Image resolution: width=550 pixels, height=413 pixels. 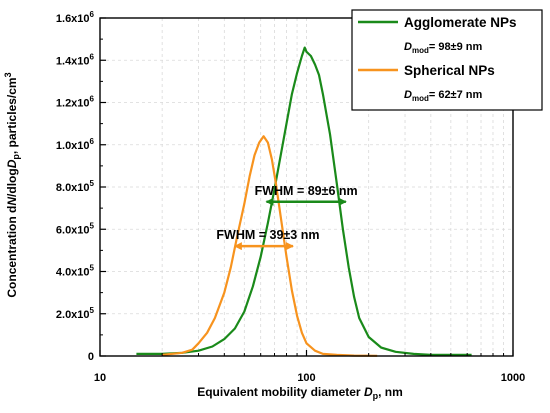 What do you see at coordinates (267, 235) in the screenshot?
I see `fwhm-label-spherical: FWHM = 39±3 nm` at bounding box center [267, 235].